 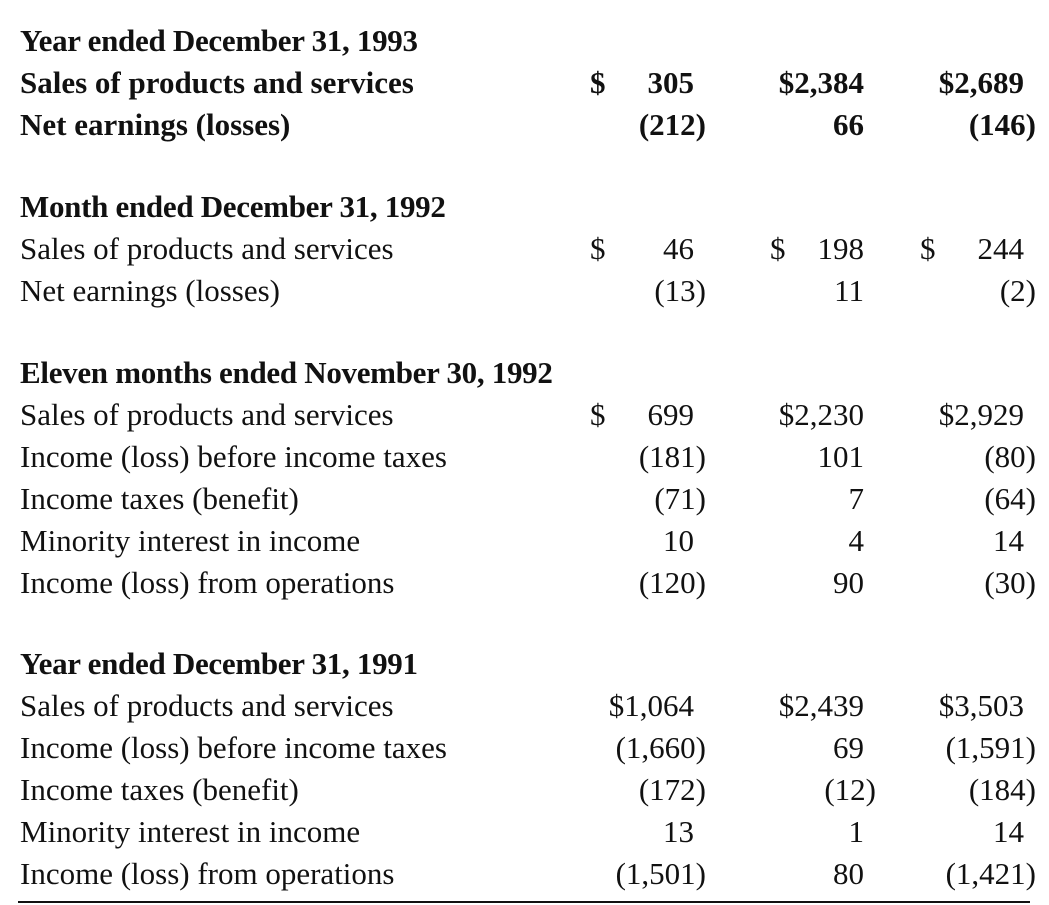 What do you see at coordinates (1002, 124) in the screenshot?
I see `amount-value: (146)` at bounding box center [1002, 124].